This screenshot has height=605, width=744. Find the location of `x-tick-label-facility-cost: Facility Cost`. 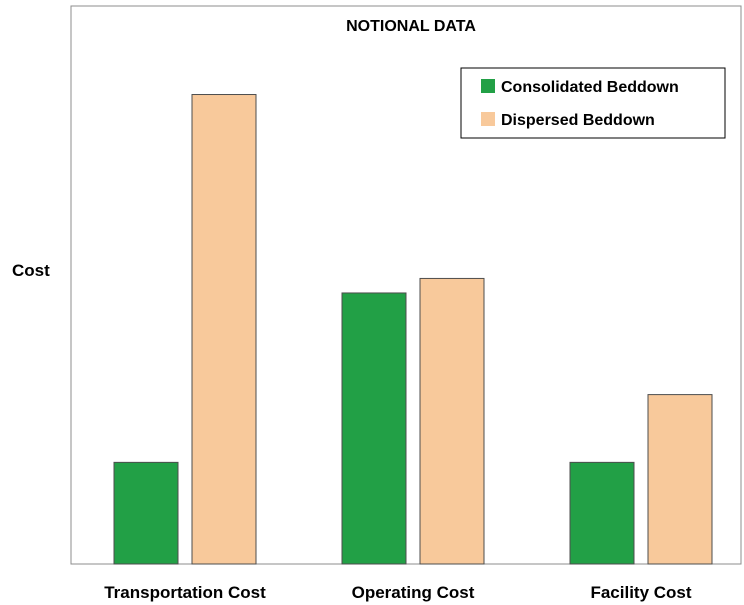

x-tick-label-facility-cost: Facility Cost is located at coordinates (640, 592).